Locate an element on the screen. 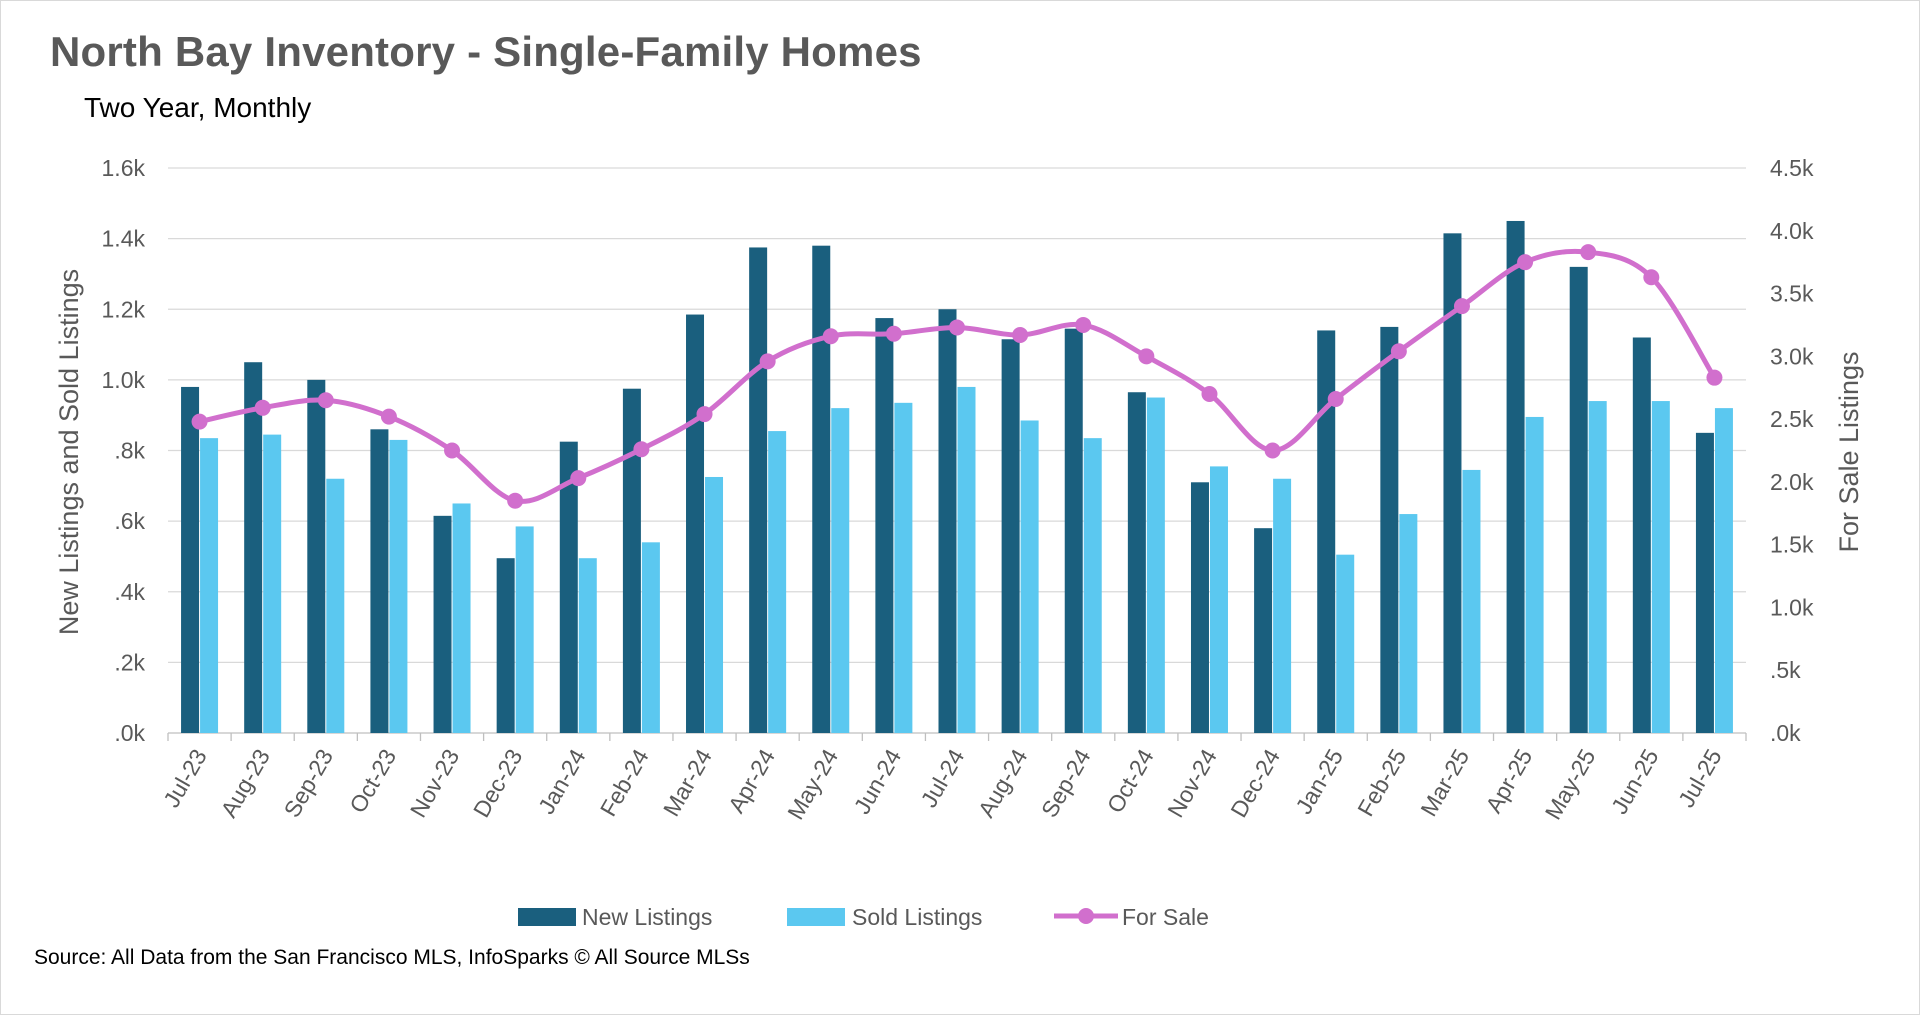 The width and height of the screenshot is (1920, 1015). x-tick-label: Jul-24 is located at coordinates (942, 777).